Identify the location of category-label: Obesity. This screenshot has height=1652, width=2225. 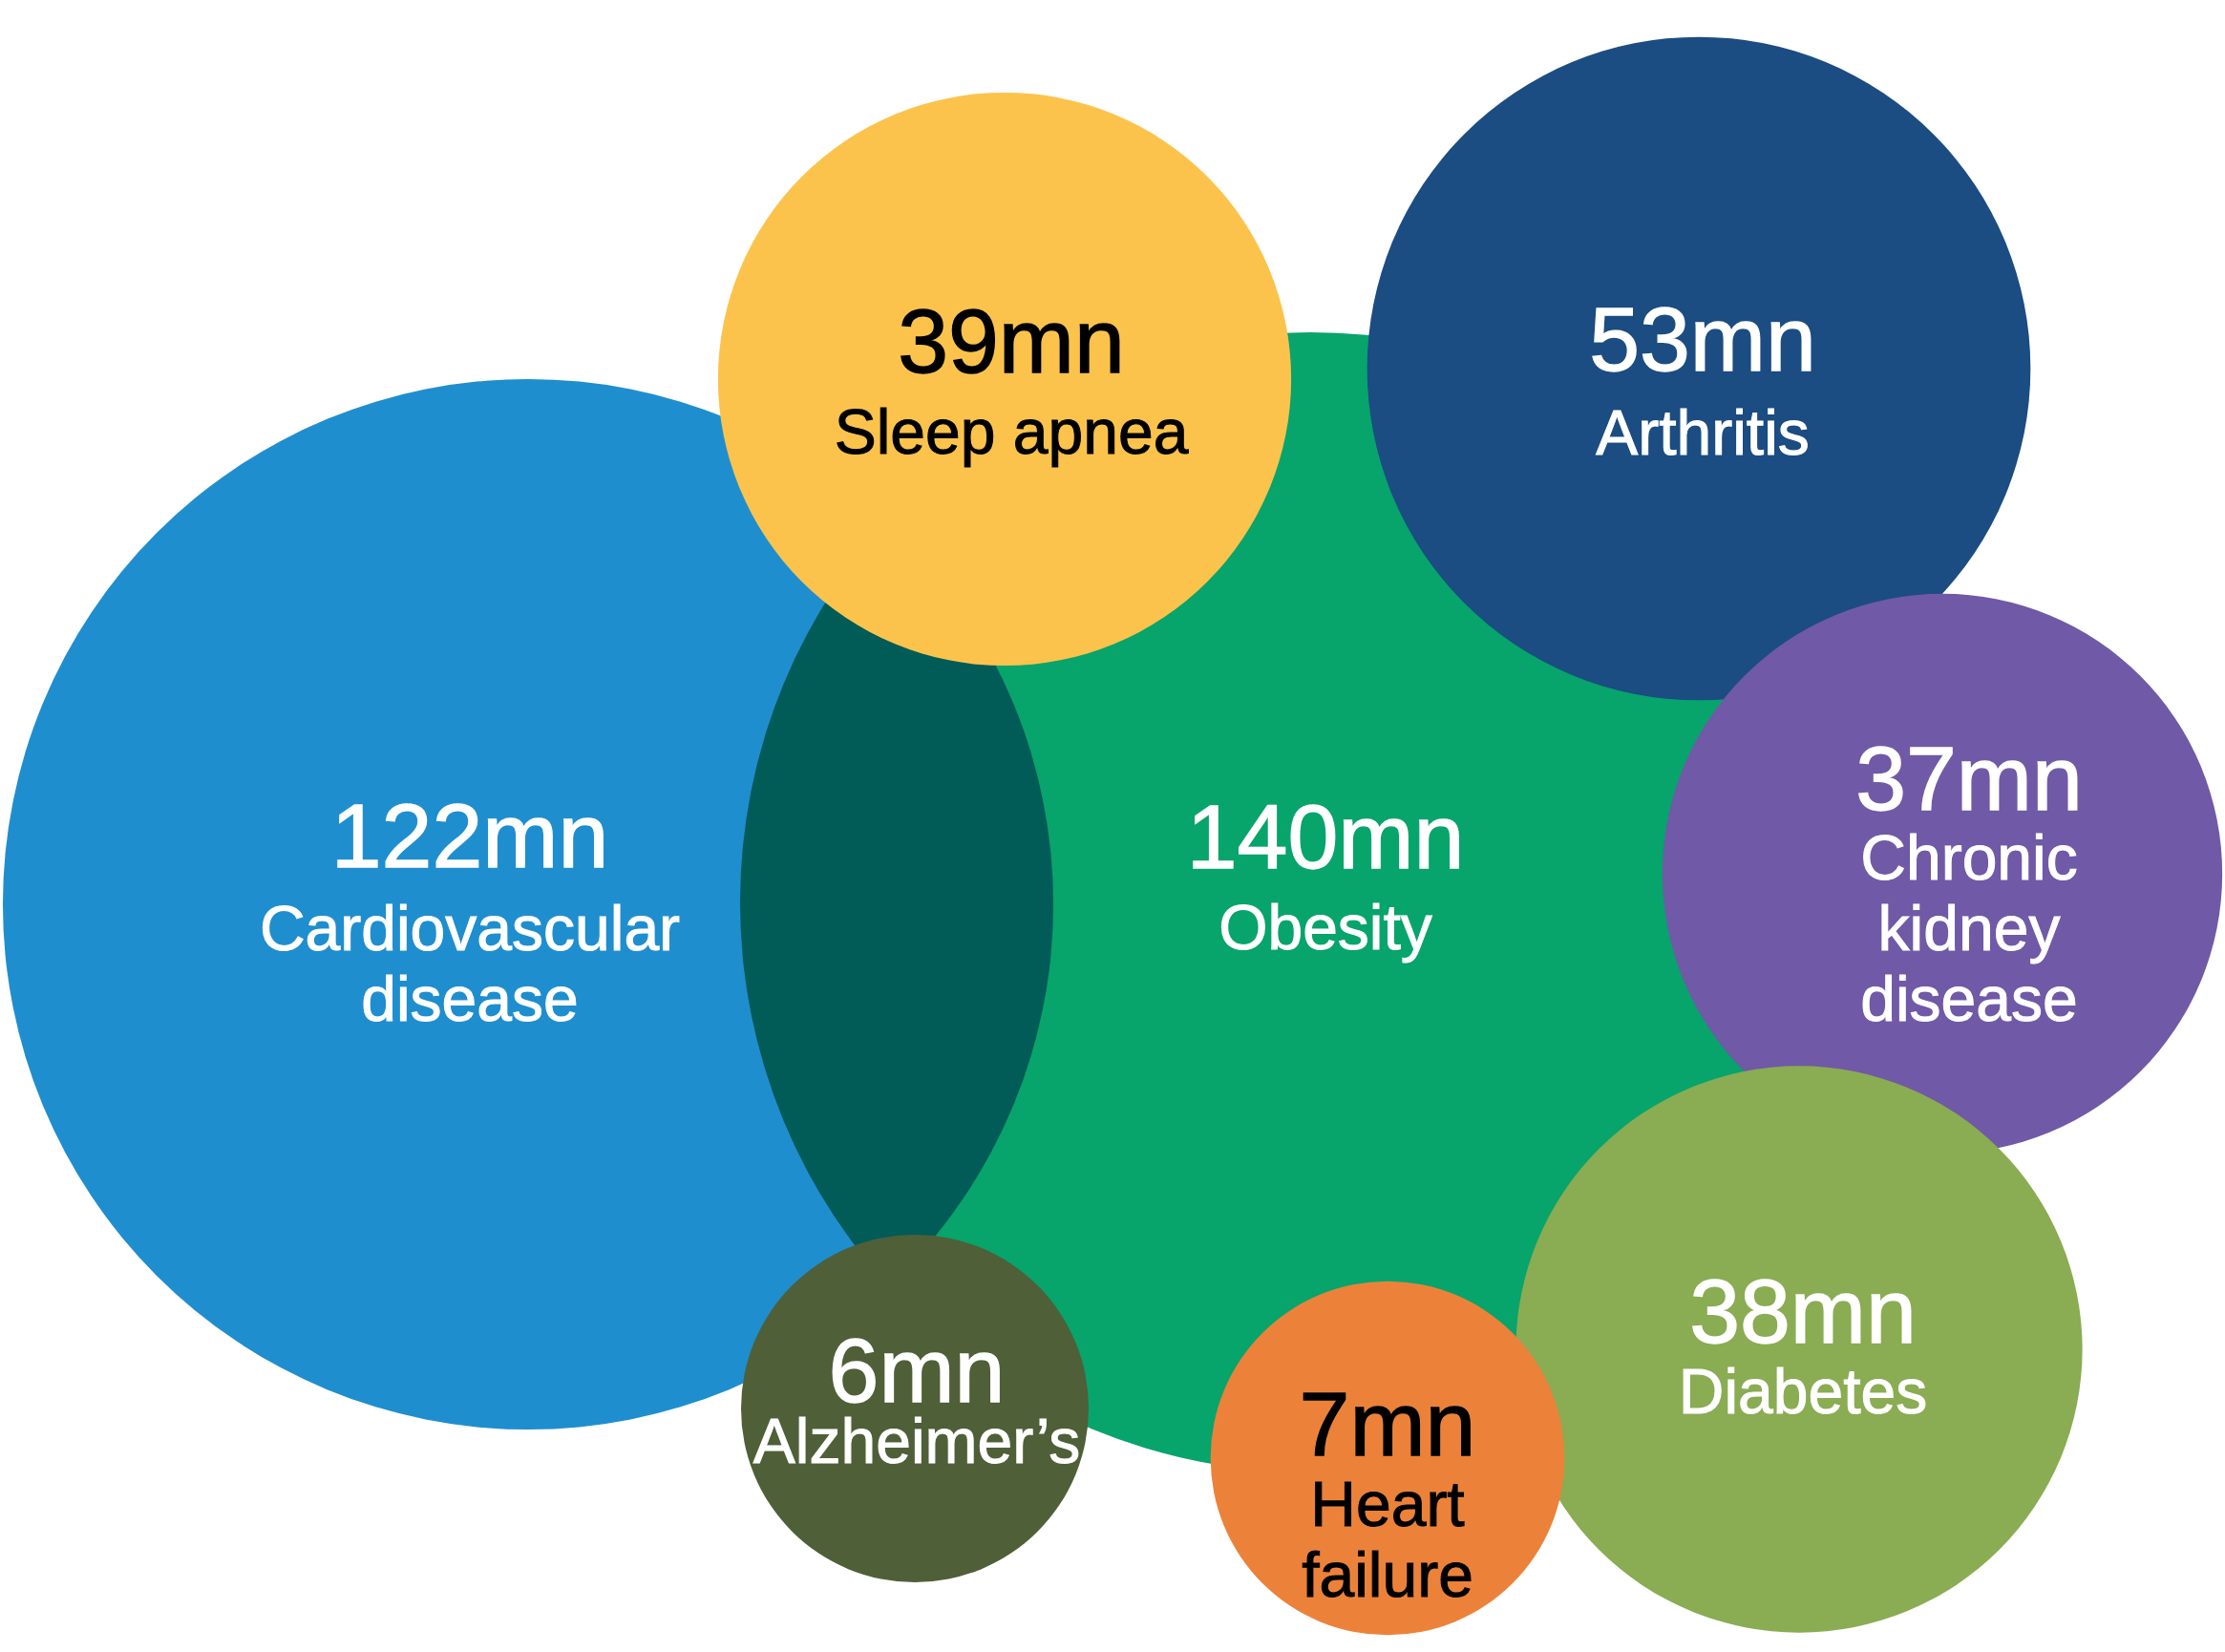
(1325, 927).